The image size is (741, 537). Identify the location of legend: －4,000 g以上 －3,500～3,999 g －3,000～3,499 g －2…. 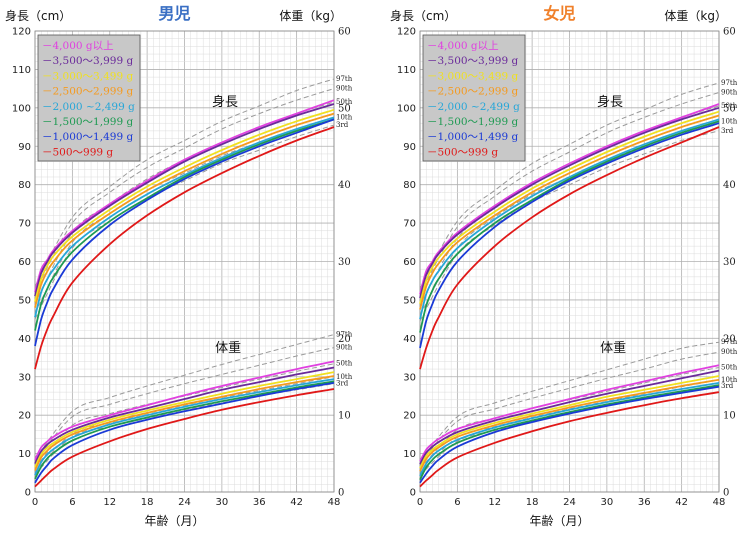
(474, 98).